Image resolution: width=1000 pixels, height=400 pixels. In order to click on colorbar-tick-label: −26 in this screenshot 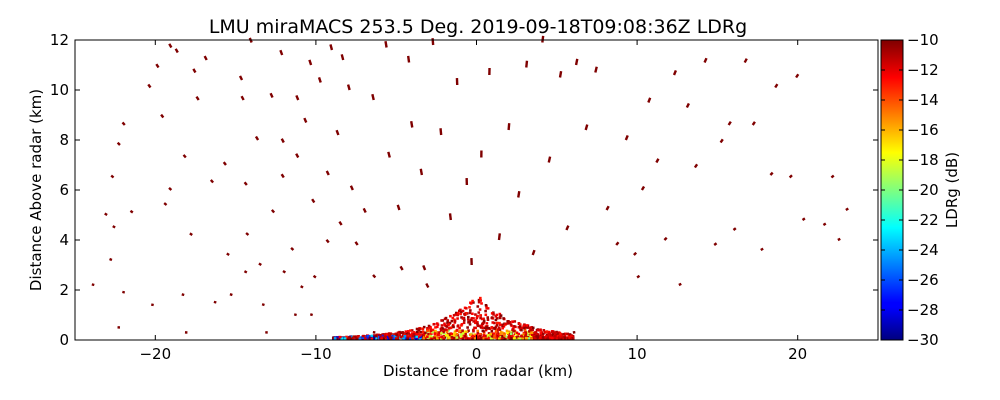, I will do `click(923, 280)`.